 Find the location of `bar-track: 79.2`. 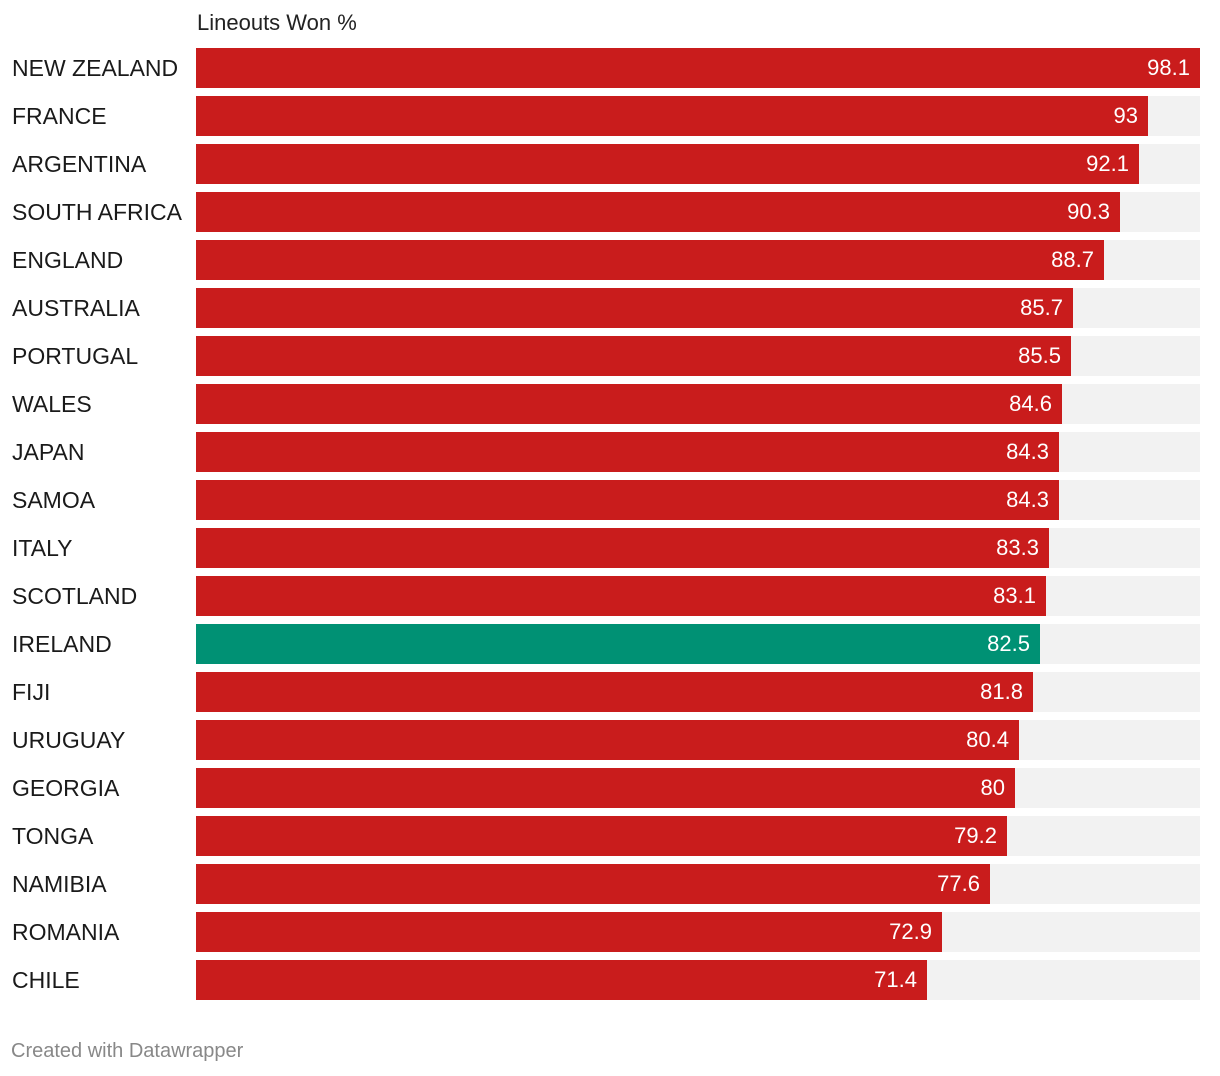

bar-track: 79.2 is located at coordinates (698, 836).